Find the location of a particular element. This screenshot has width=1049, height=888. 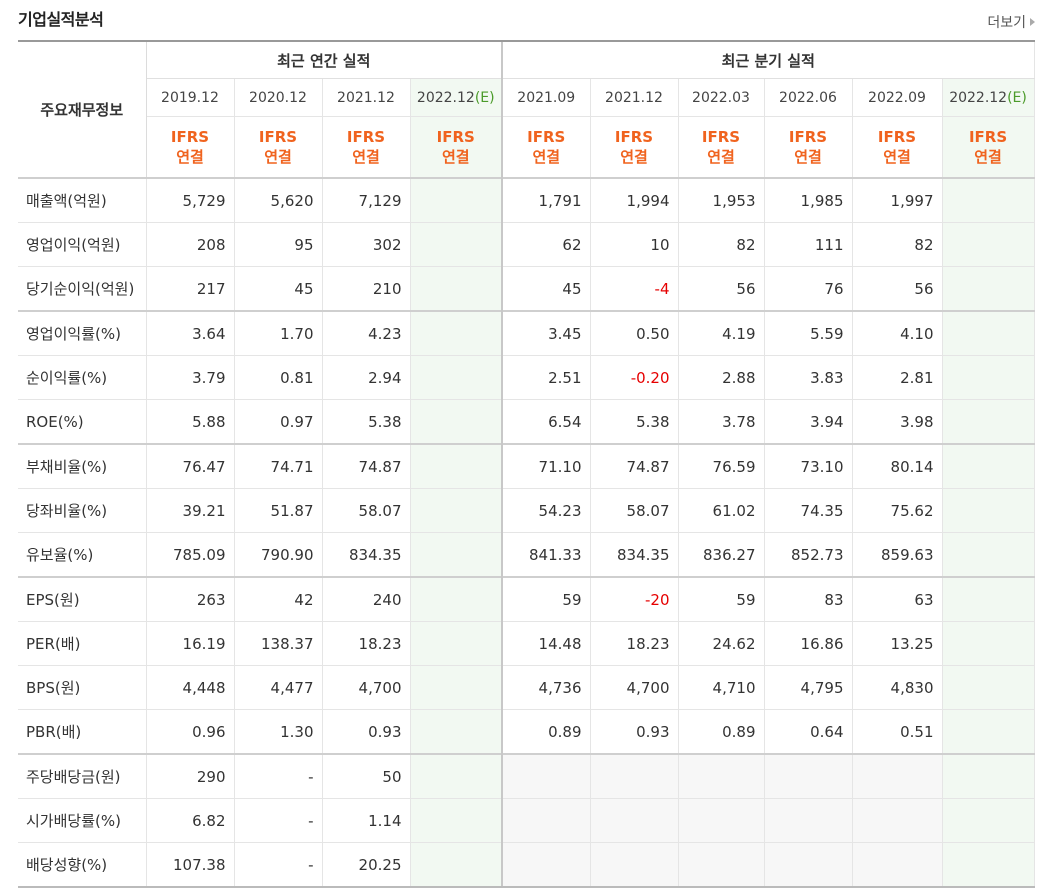

row-label: 시가배당률(%) is located at coordinates (82, 820).